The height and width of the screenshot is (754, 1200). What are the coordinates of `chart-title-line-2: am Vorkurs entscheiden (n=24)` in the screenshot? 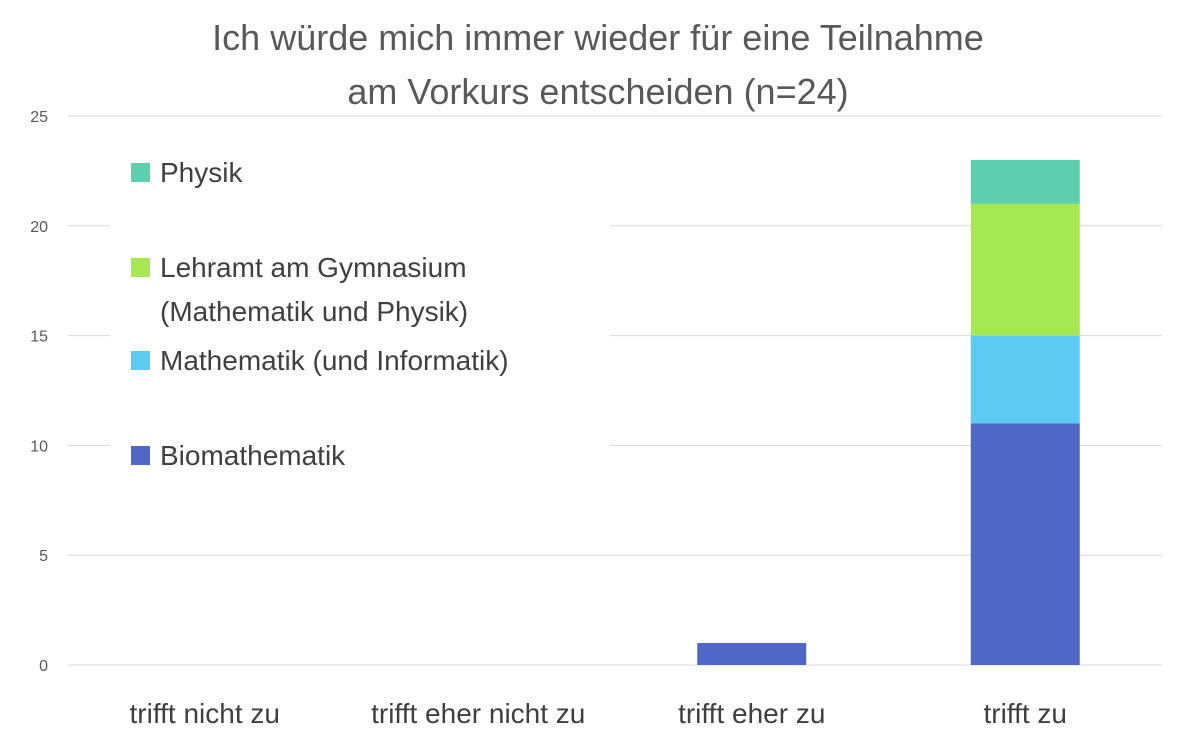 It's located at (597, 91).